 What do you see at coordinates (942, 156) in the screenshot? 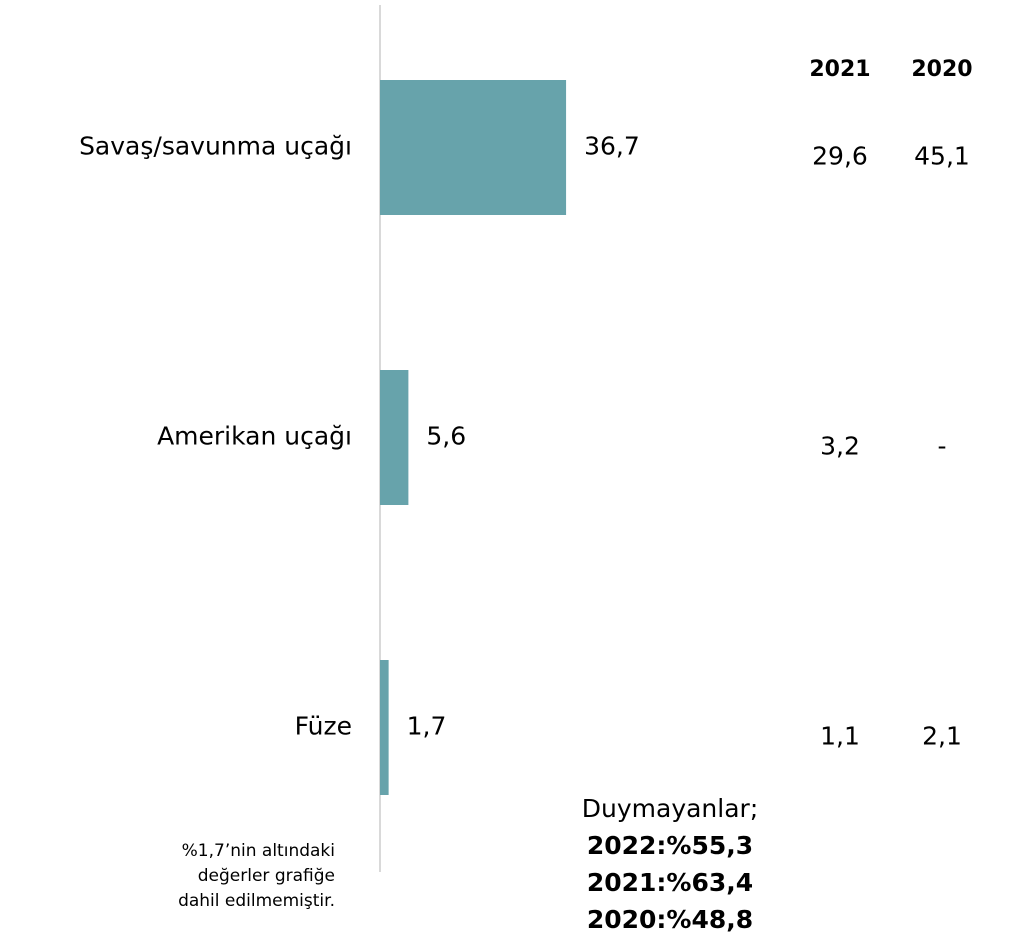
I see `table-cell: 45,1` at bounding box center [942, 156].